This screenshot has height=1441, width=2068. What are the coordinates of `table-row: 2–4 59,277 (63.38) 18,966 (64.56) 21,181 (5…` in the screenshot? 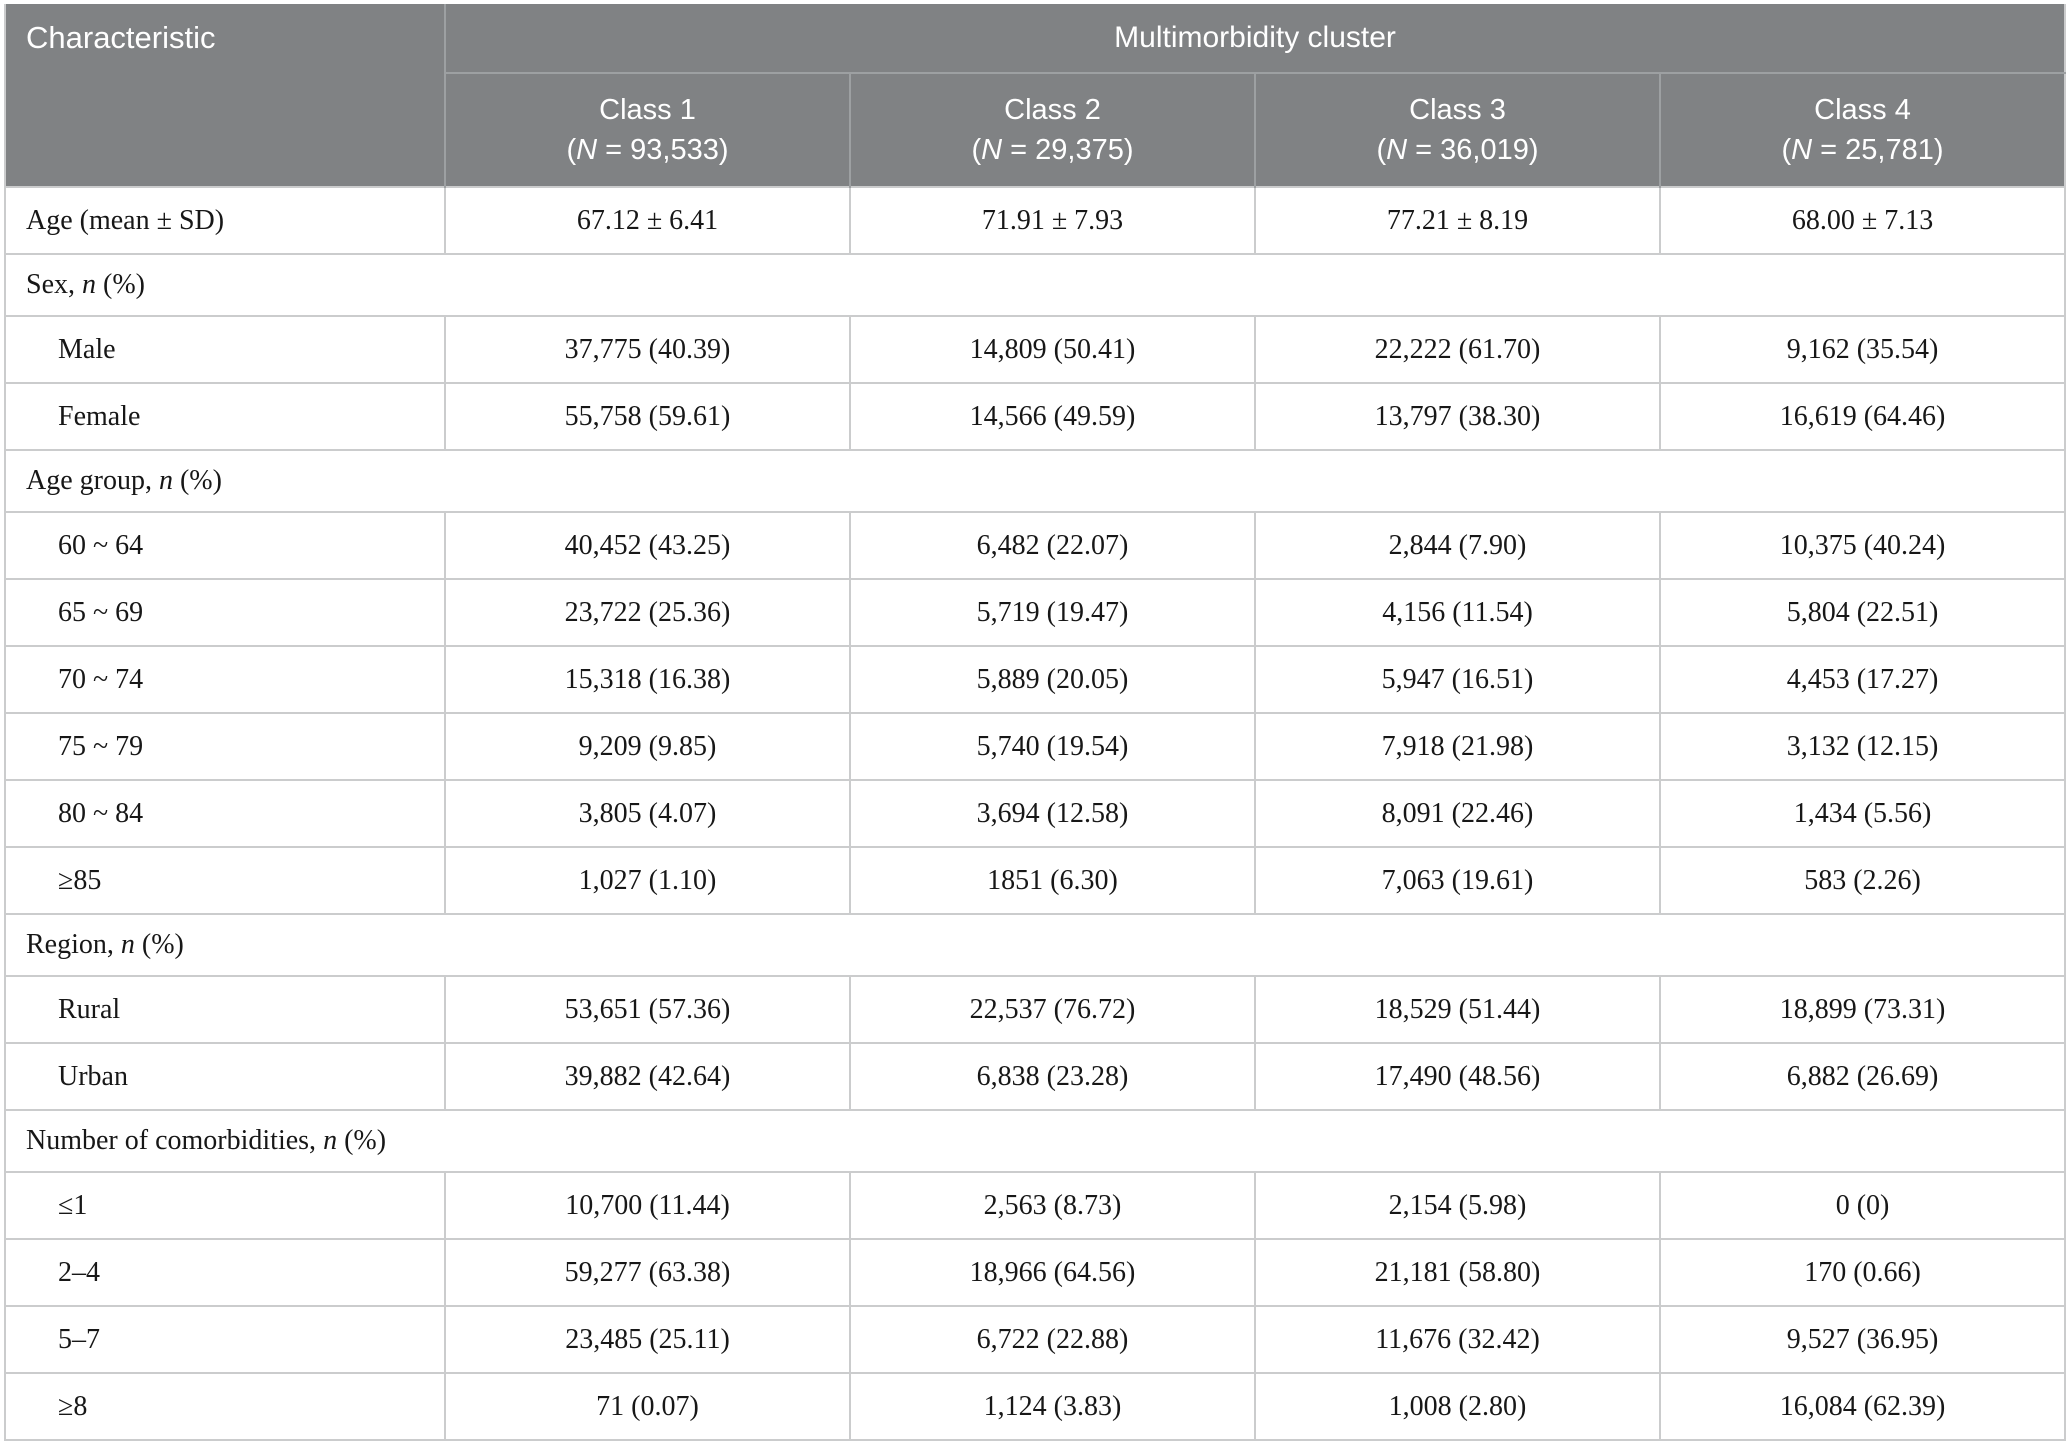 It's located at (1035, 1272).